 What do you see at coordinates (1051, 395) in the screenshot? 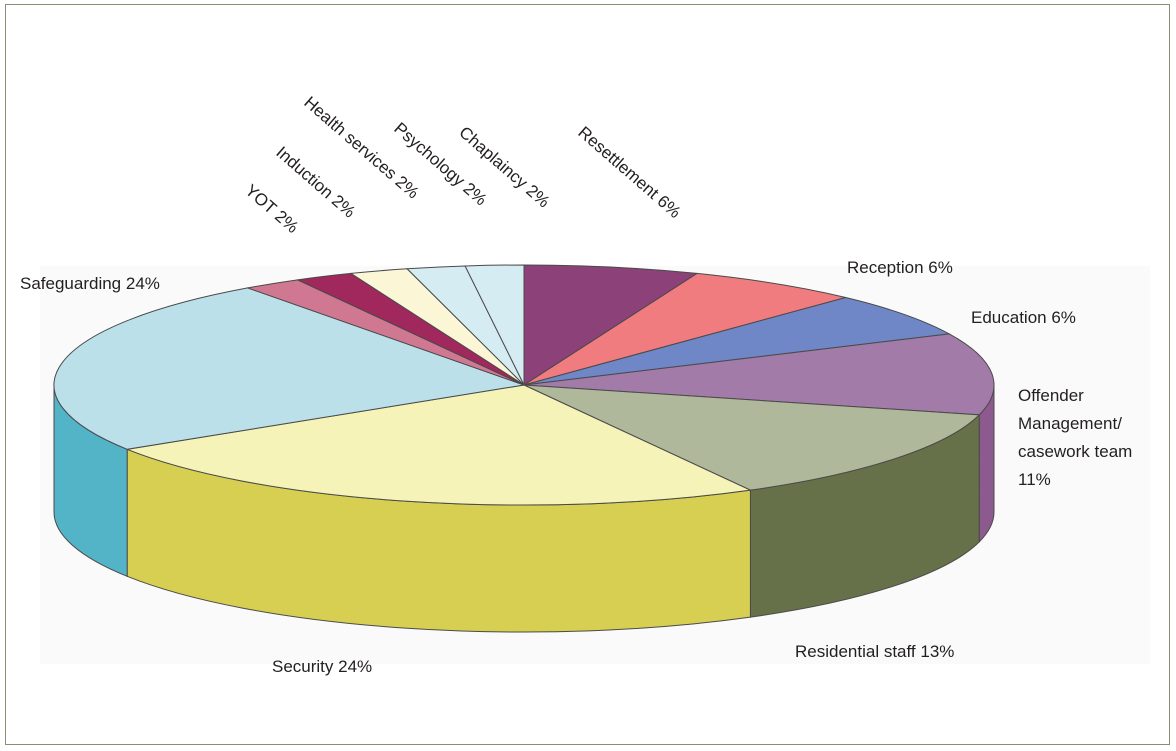
I see `label-offender-line-1: Offender` at bounding box center [1051, 395].